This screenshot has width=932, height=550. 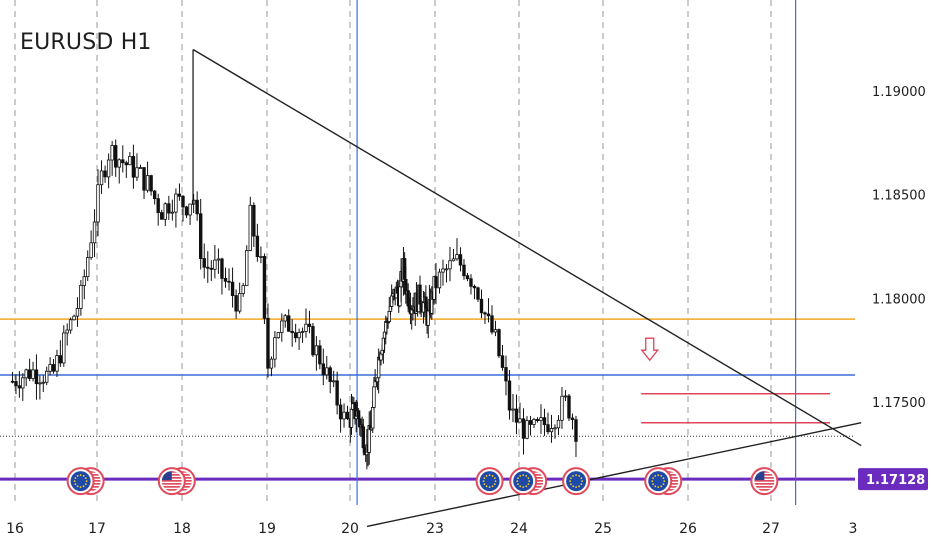 What do you see at coordinates (899, 196) in the screenshot?
I see `price-tick-label: 1.18500` at bounding box center [899, 196].